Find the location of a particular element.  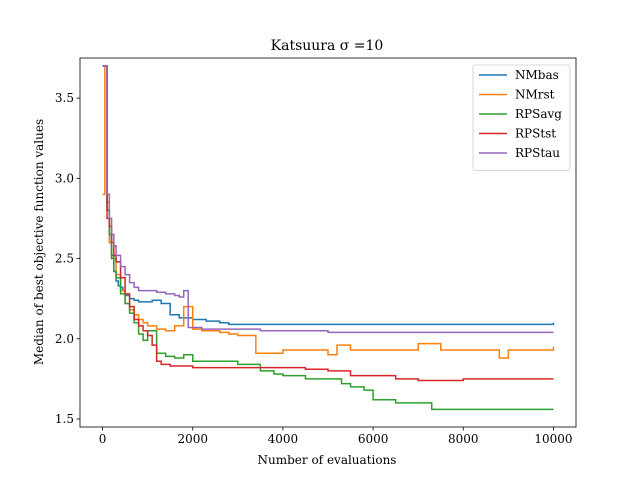

x-tick-label: 2000 is located at coordinates (192, 439).